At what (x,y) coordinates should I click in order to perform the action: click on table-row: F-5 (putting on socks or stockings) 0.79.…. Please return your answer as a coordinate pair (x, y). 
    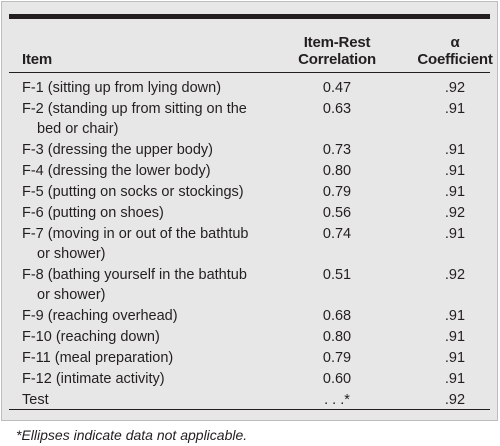
    Looking at the image, I should click on (253, 192).